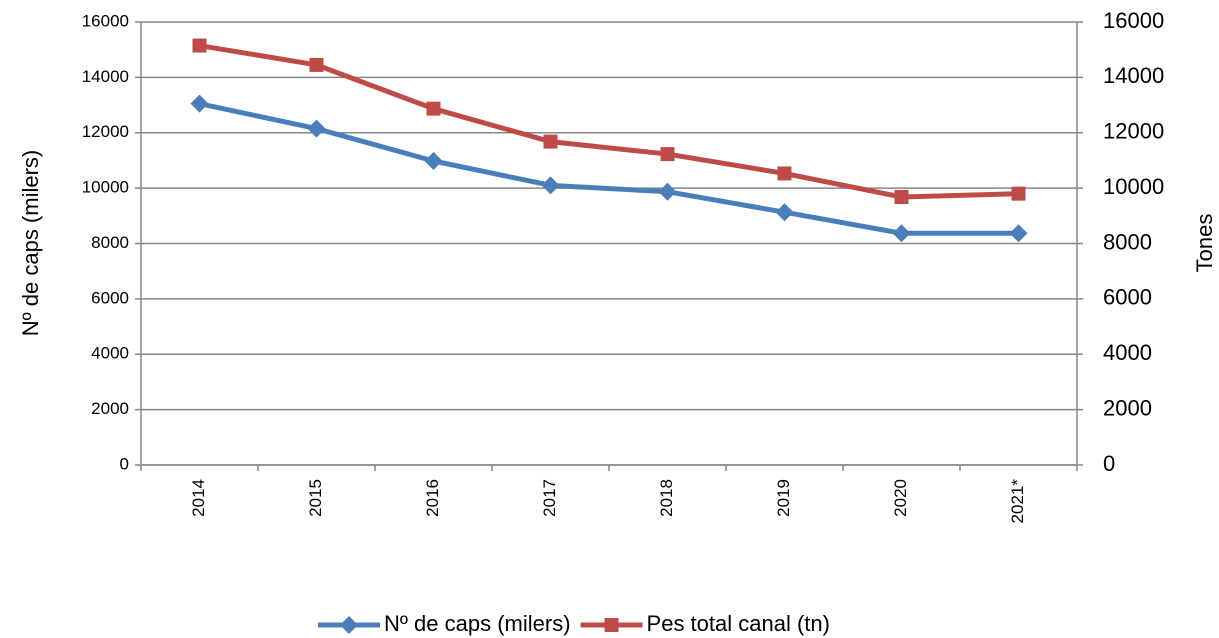 This screenshot has width=1219, height=638. I want to click on y-tick-label: 0, so click(124, 463).